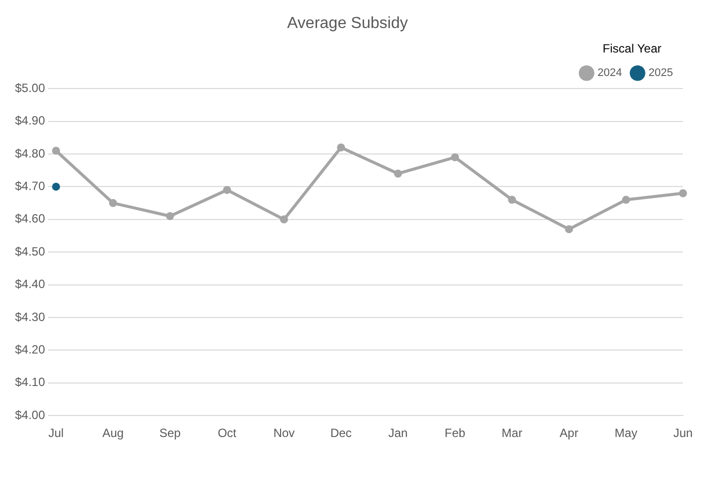 Image resolution: width=703 pixels, height=504 pixels. Describe the element at coordinates (30, 382) in the screenshot. I see `y-tick-label: $4.10` at that location.